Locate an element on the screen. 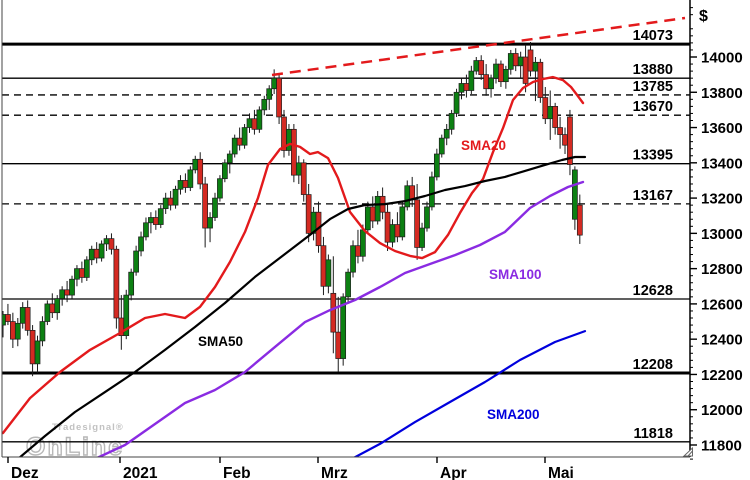 The height and width of the screenshot is (480, 750). x-tick-label: Dez is located at coordinates (25, 472).